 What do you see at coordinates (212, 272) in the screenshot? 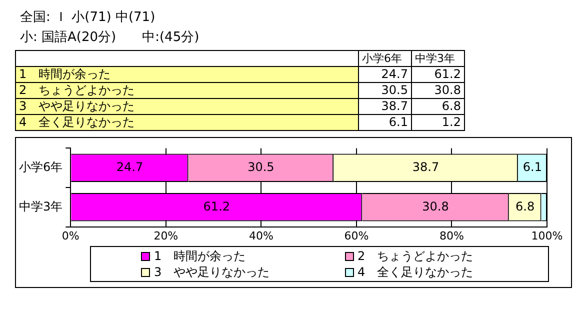
I see `legend-label: 3 やや足りなかった` at bounding box center [212, 272].